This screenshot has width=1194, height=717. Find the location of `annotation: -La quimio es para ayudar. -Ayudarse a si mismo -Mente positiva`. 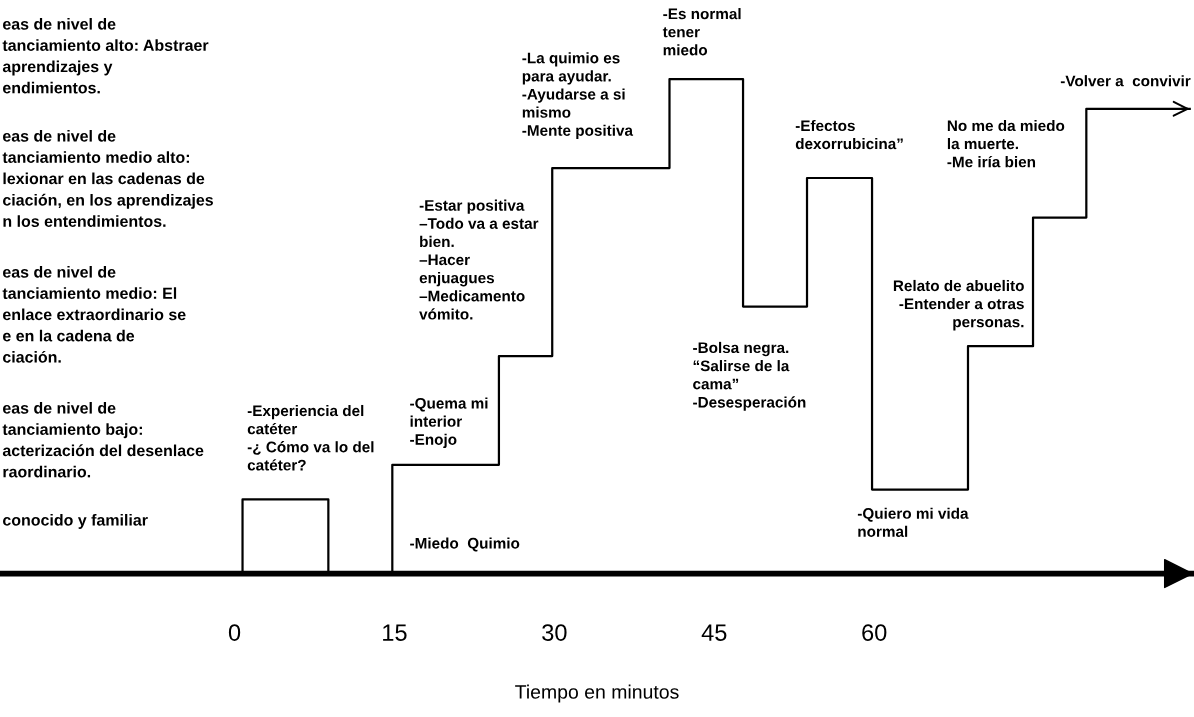

annotation: -La quimio es para ayudar. -Ayudarse a si mismo -Mente positiva is located at coordinates (578, 95).